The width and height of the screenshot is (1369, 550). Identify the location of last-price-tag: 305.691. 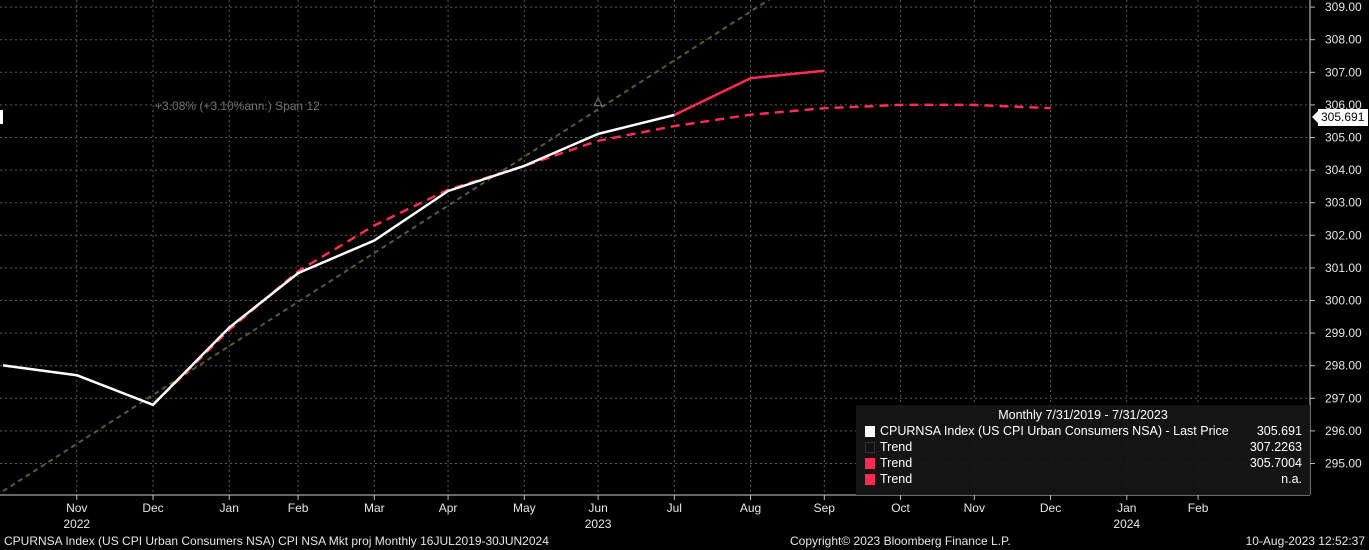
(1340, 117).